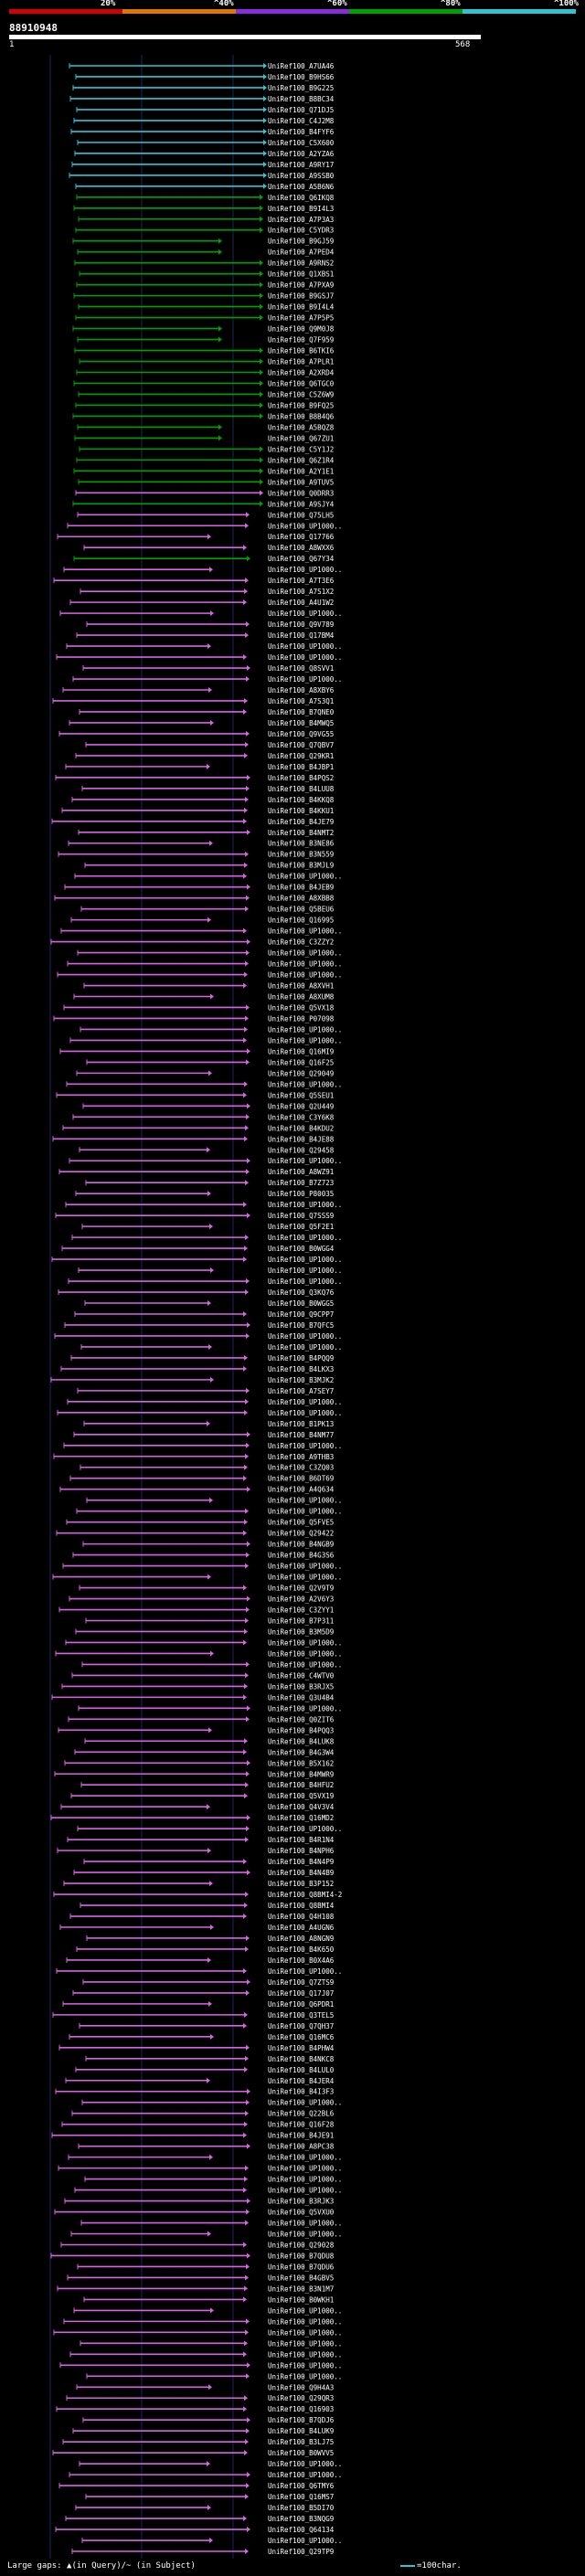 This screenshot has height=2576, width=585. Describe the element at coordinates (301, 789) in the screenshot. I see `hit-label: UniRef100_B4LUU8` at that location.